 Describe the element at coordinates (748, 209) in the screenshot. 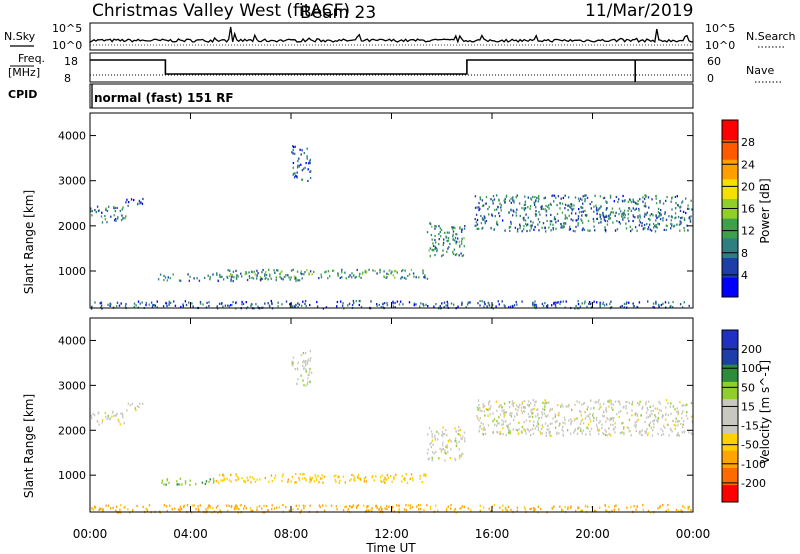

I see `power-colorbar-tick-label: 16` at that location.